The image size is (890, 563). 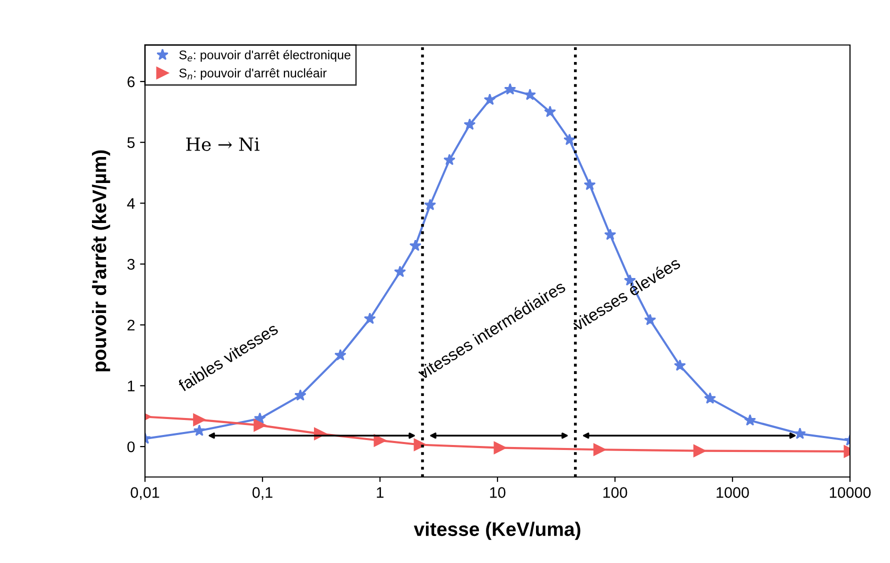 I want to click on annotation: He → Ni, so click(x=223, y=144).